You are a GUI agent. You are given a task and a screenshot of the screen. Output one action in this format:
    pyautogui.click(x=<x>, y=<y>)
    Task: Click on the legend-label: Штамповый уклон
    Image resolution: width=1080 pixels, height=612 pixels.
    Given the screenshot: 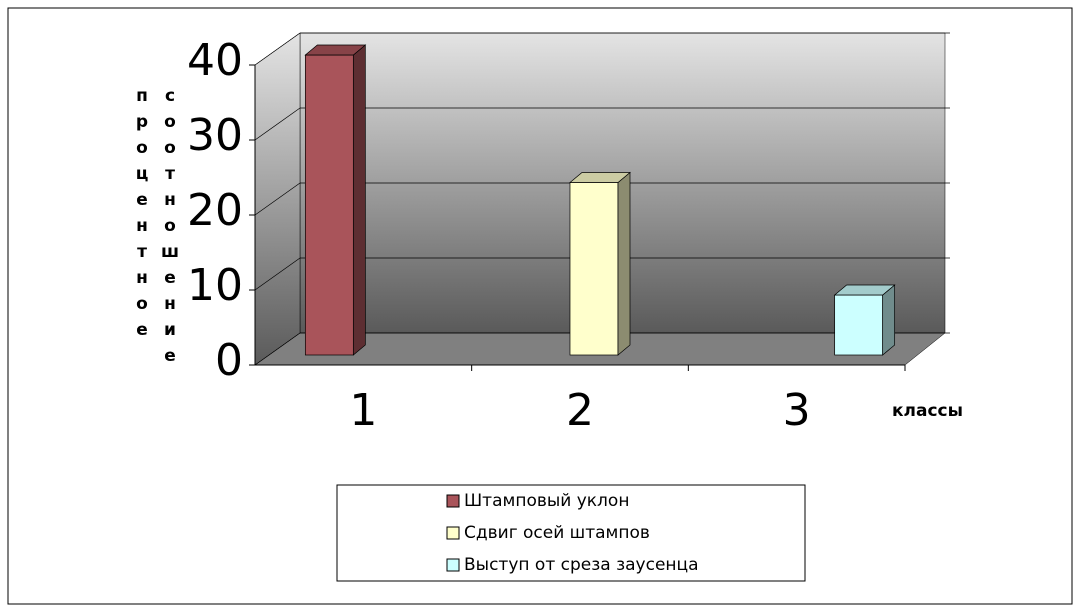 What is the action you would take?
    pyautogui.click(x=546, y=501)
    